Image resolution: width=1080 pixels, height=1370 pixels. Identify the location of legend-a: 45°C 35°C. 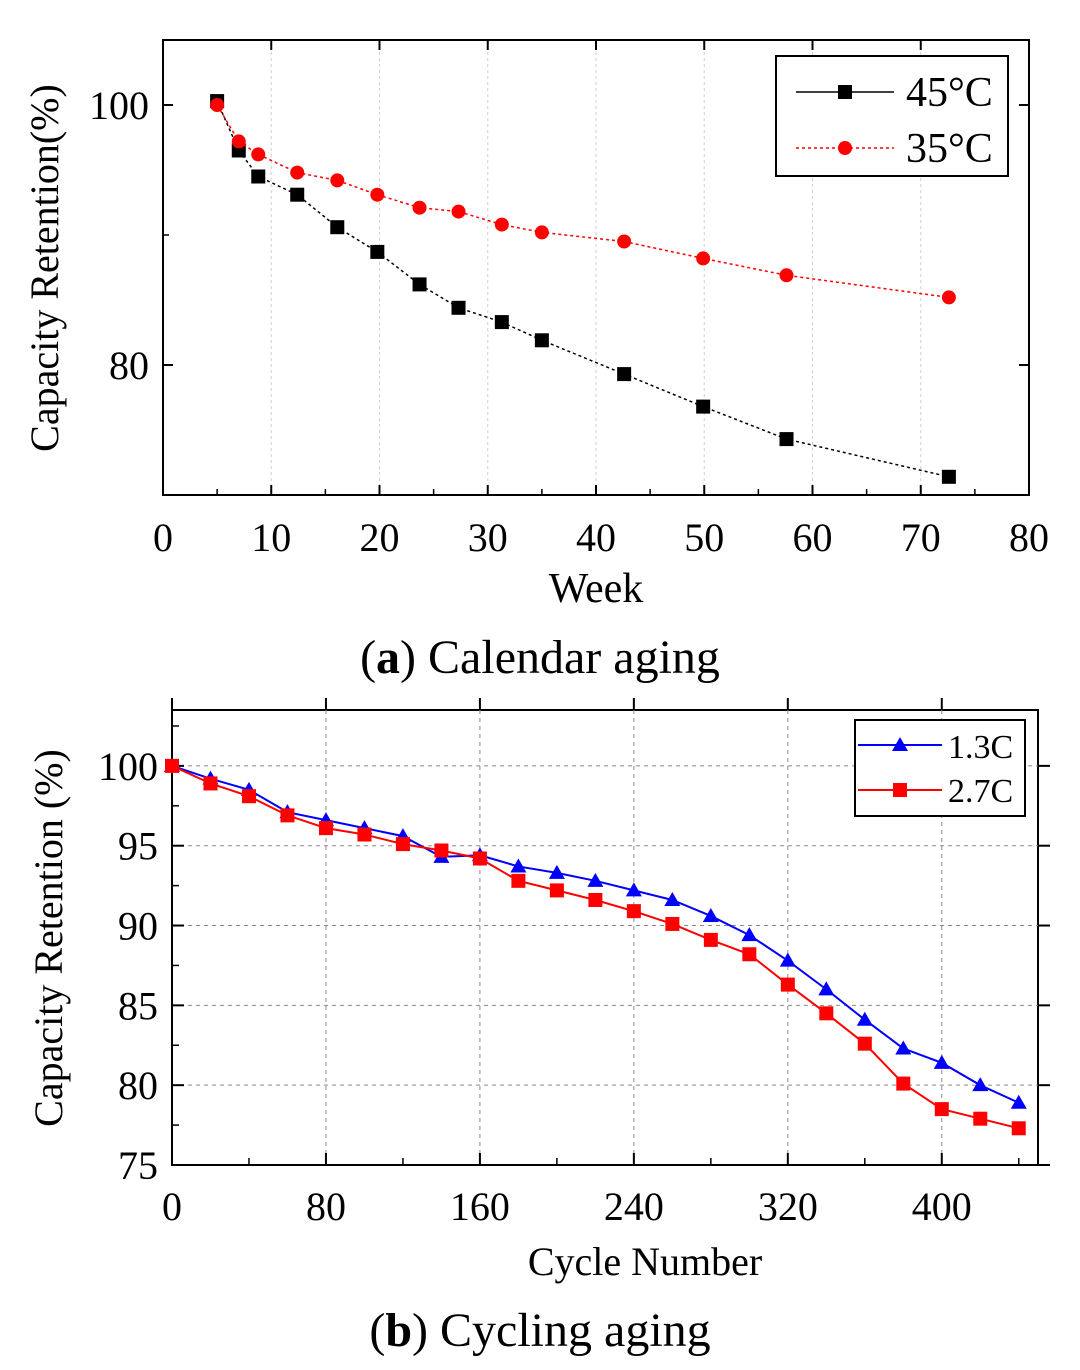
(892, 116).